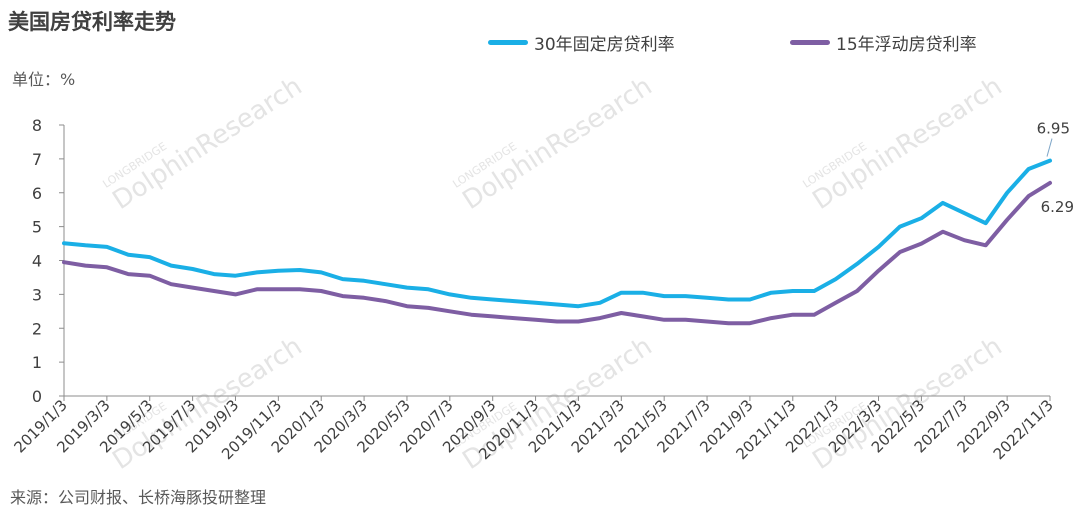 The height and width of the screenshot is (516, 1080). I want to click on legend-item-30y: 30年固定房贷利率, so click(581, 42).